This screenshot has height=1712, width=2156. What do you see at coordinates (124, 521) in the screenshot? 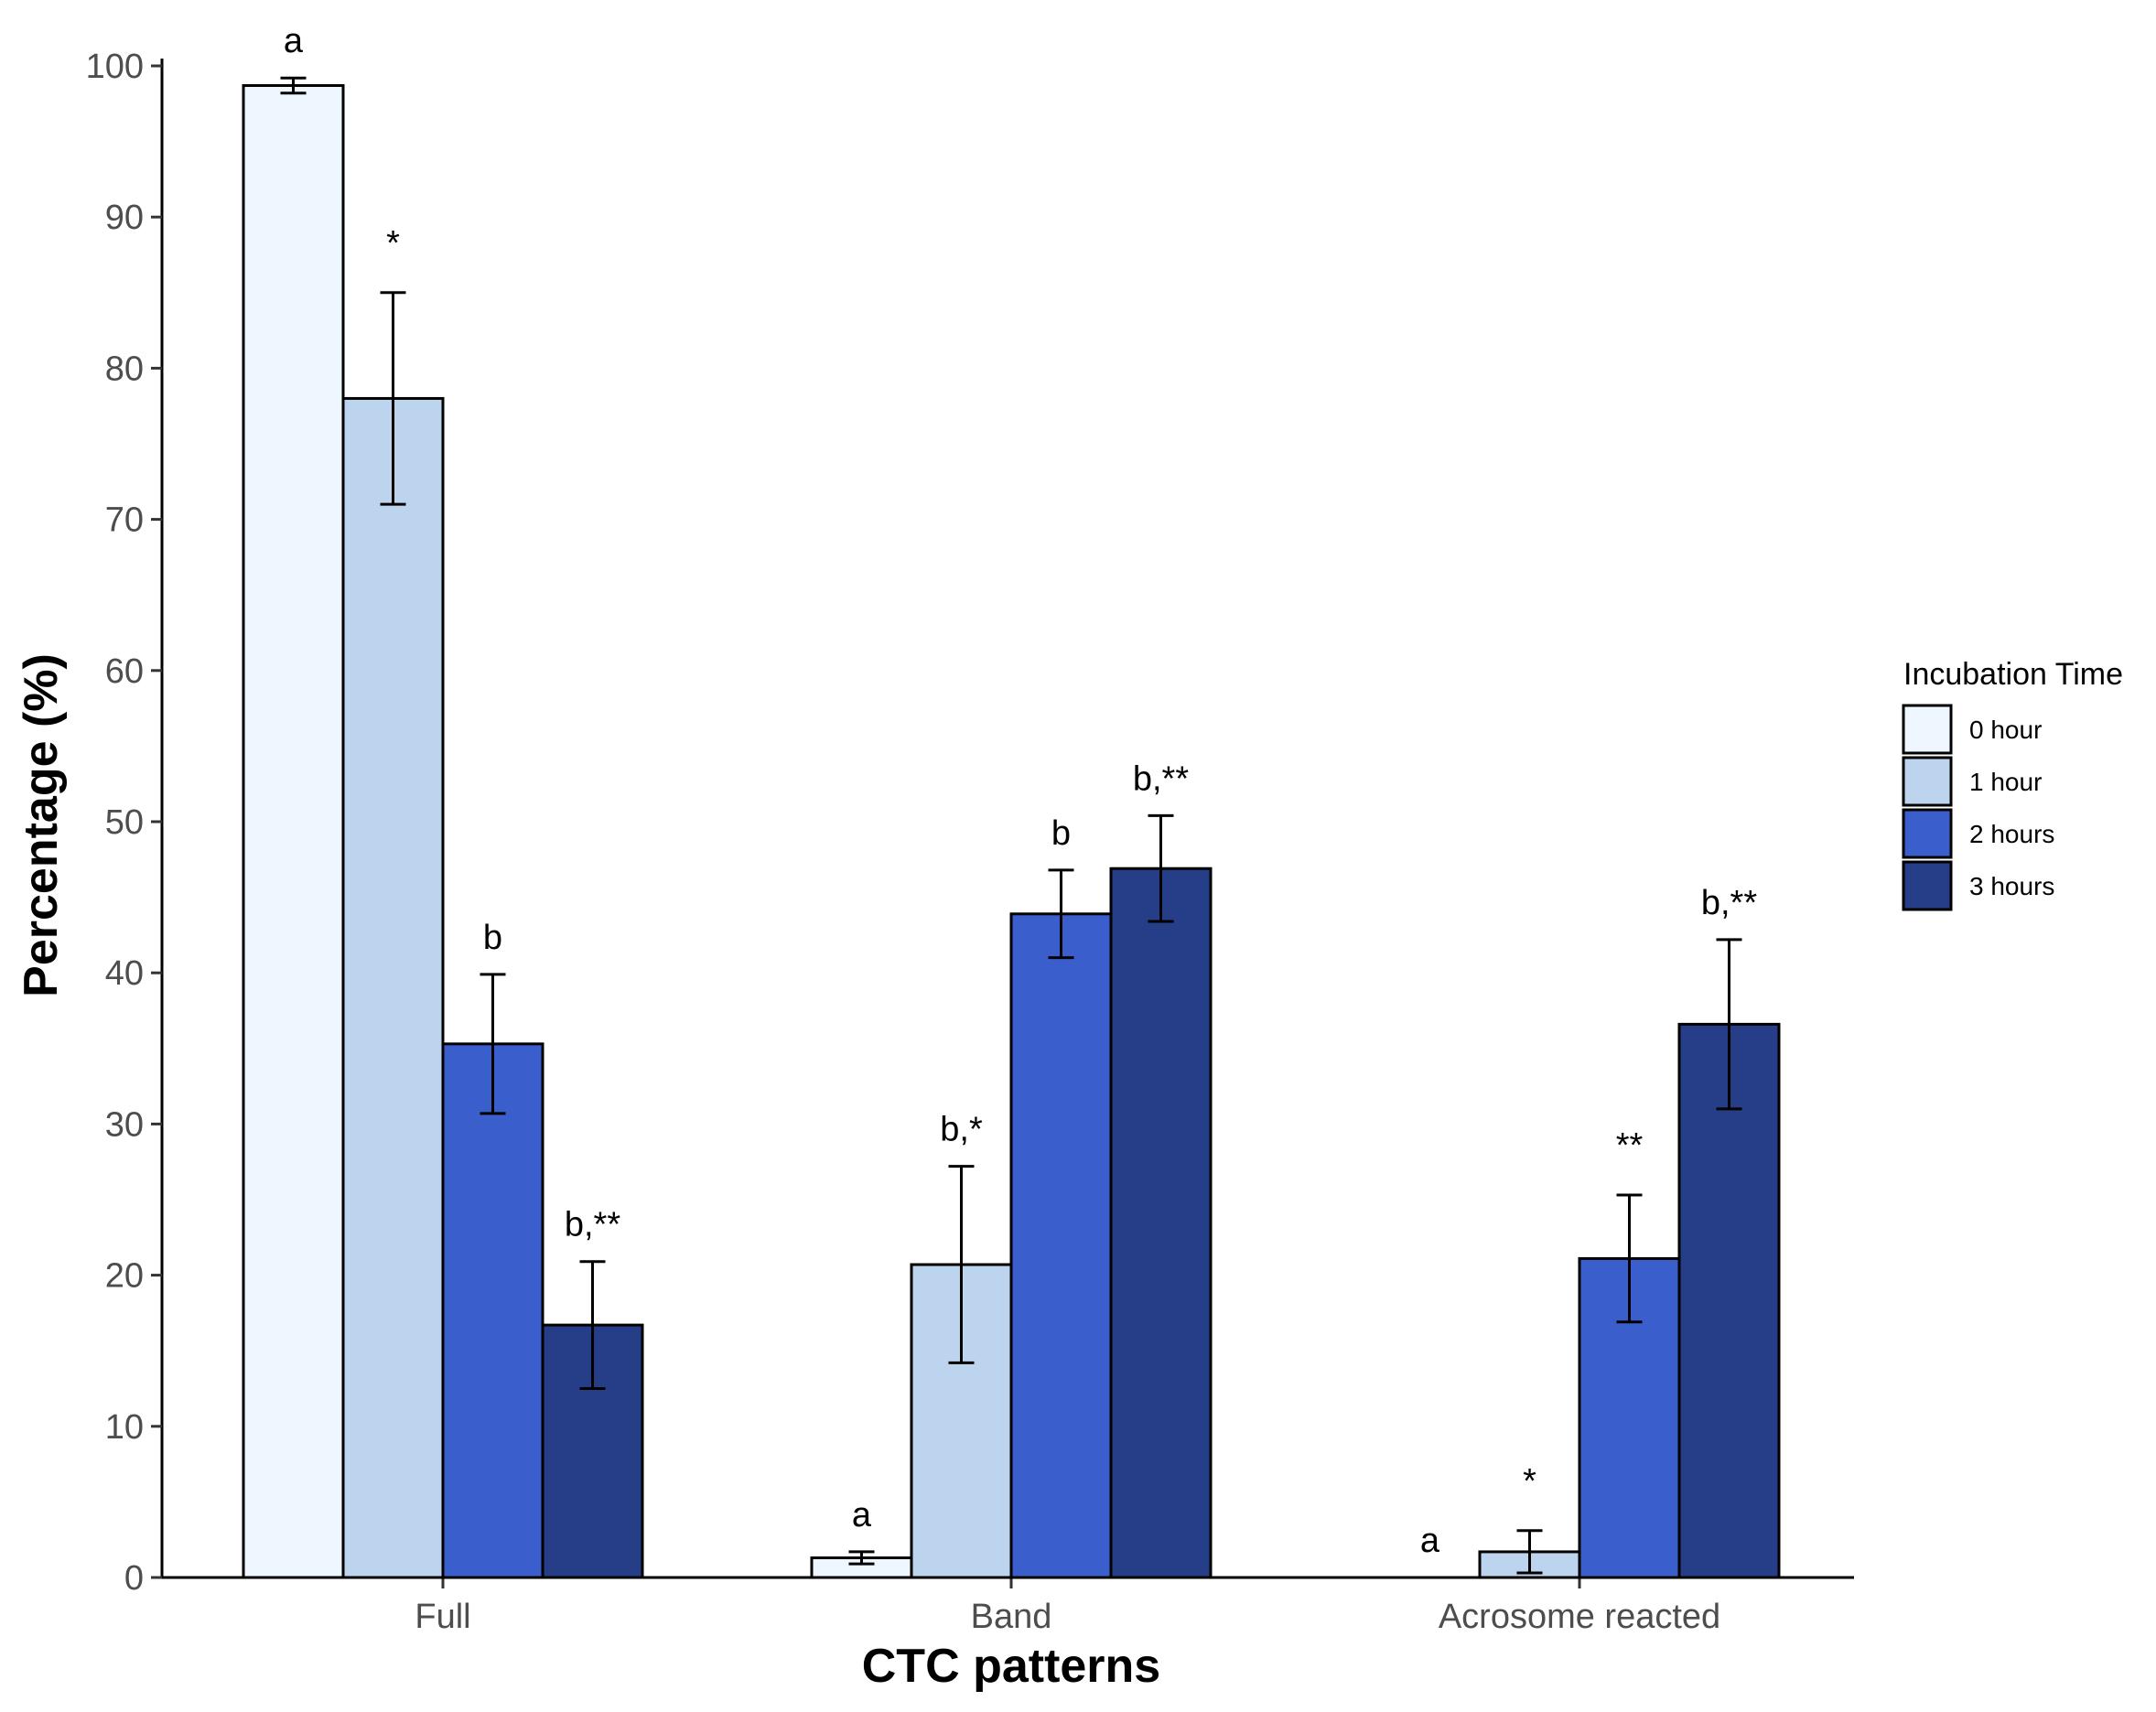
I see `y-tick-label: 70` at bounding box center [124, 521].